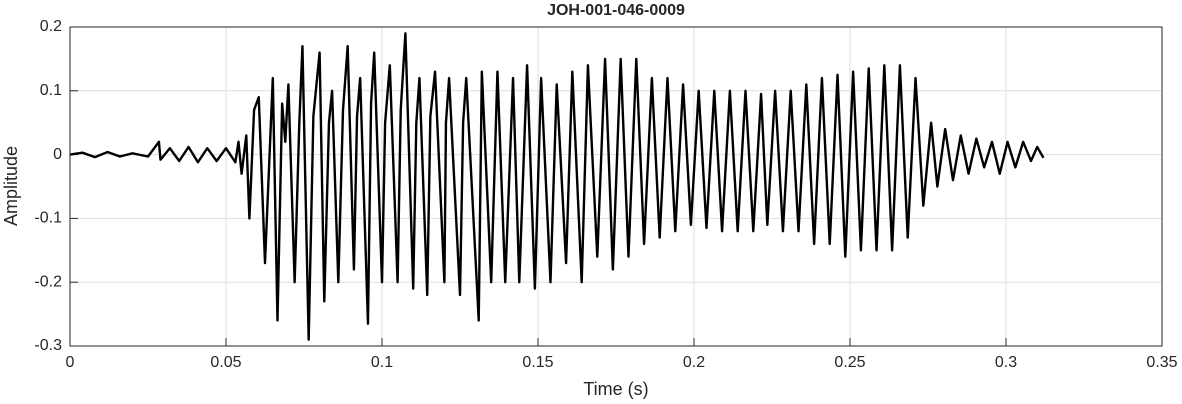  Describe the element at coordinates (615, 389) in the screenshot. I see `x-axis-label: Time (s)` at that location.